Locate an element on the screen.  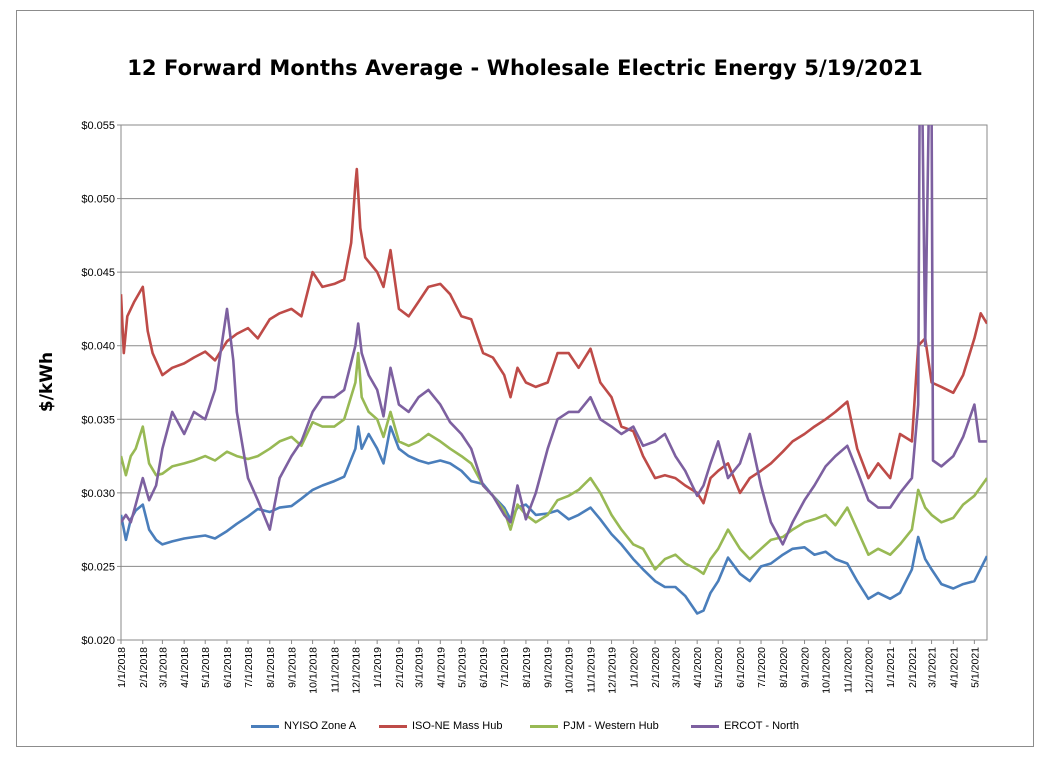
x-tick-label: 4/1/2019 is located at coordinates (441, 667).